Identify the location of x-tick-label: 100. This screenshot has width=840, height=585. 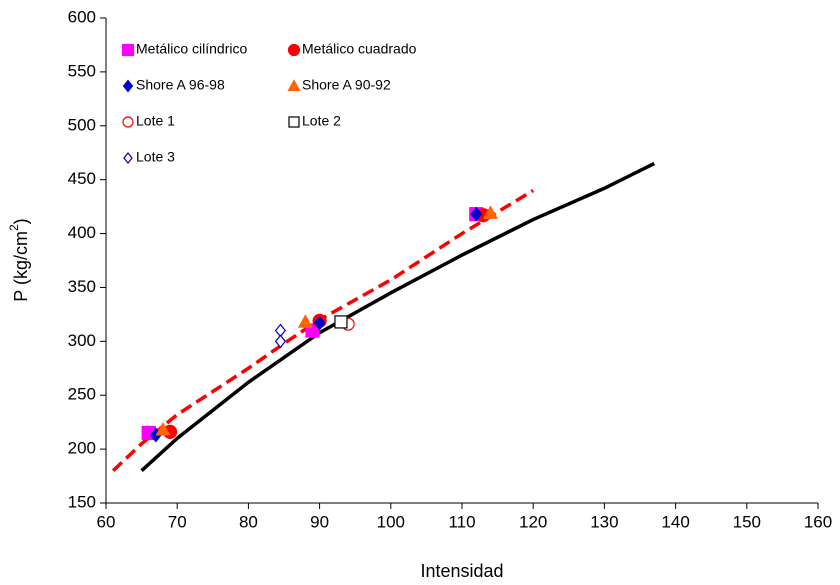
(391, 521).